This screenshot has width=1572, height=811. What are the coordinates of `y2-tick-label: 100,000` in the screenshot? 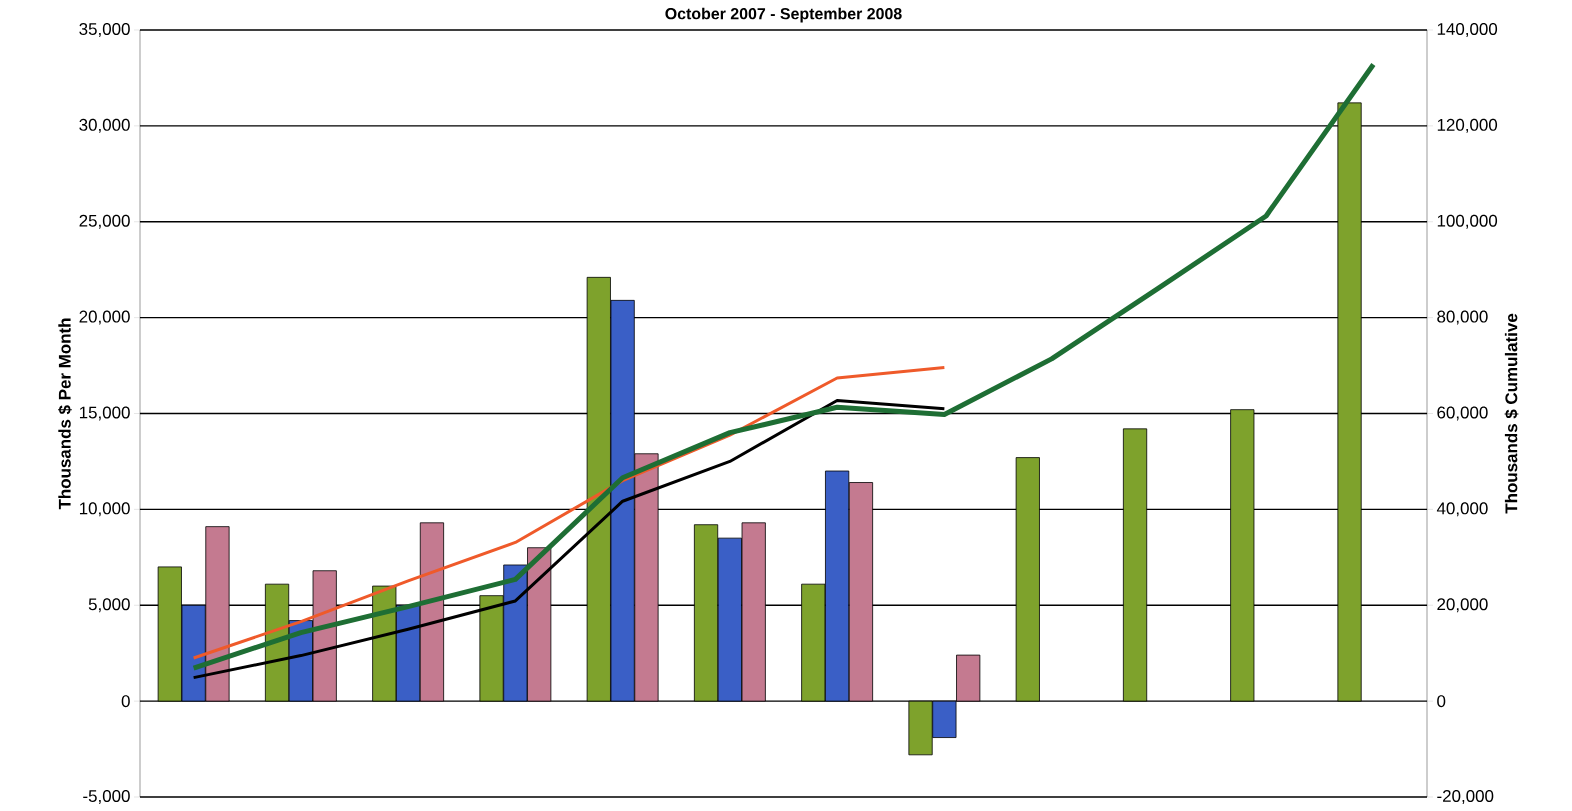 It's located at (1467, 221).